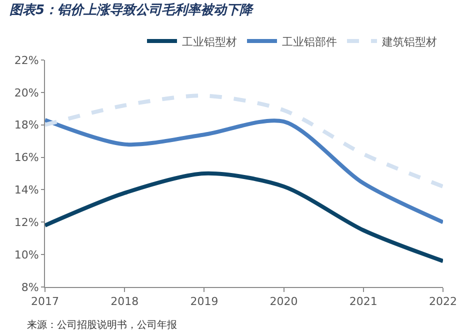  I want to click on x-tick-label: 2017, so click(45, 301).